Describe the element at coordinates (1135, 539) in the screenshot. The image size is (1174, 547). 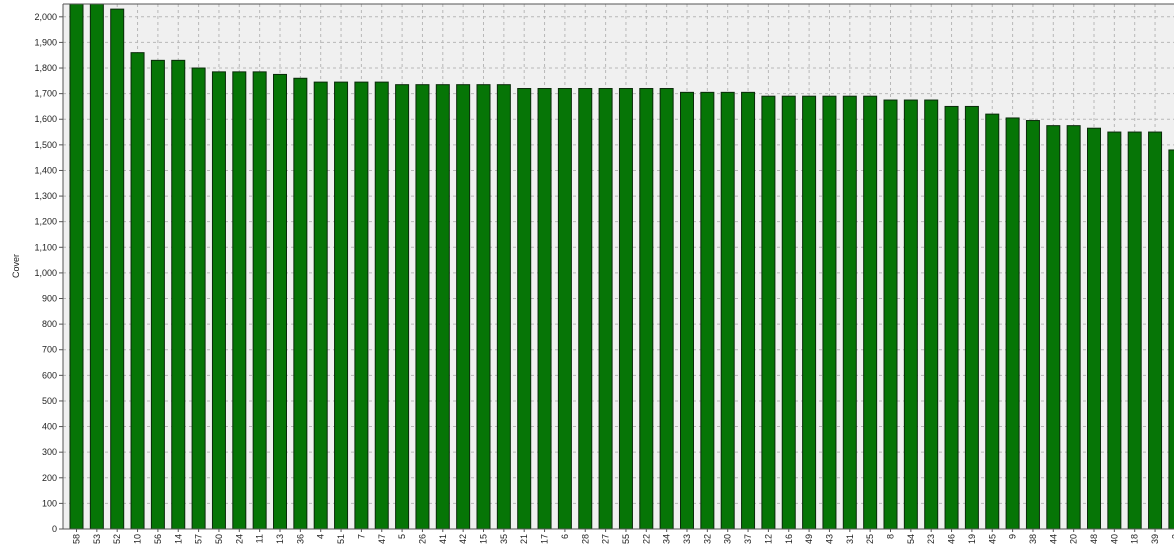
I see `x-tick-label: 18` at that location.